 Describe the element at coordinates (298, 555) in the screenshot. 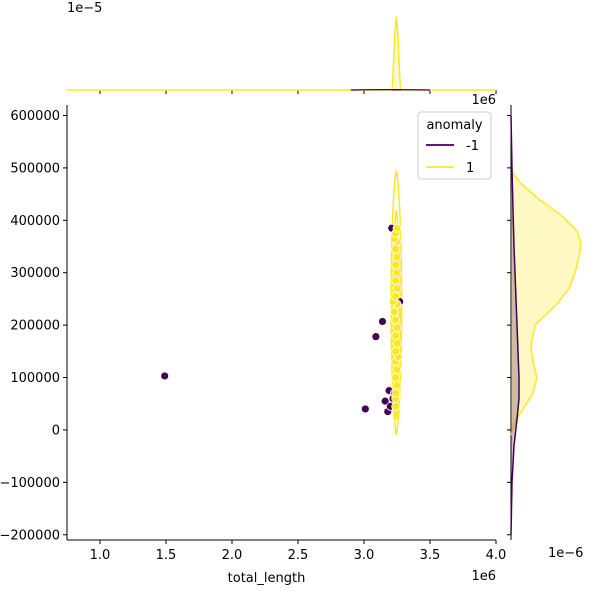

I see `x-tick-label: 2.5` at that location.